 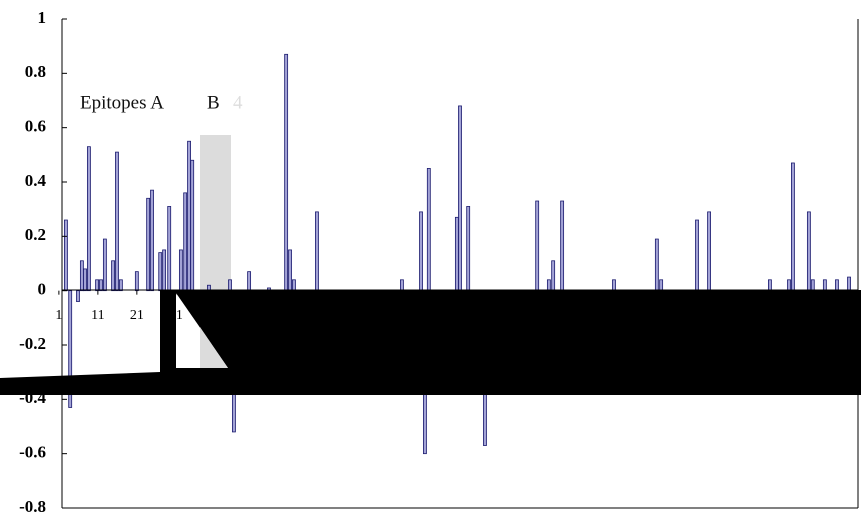 I want to click on y-tick-label: 0.4, so click(x=36, y=180).